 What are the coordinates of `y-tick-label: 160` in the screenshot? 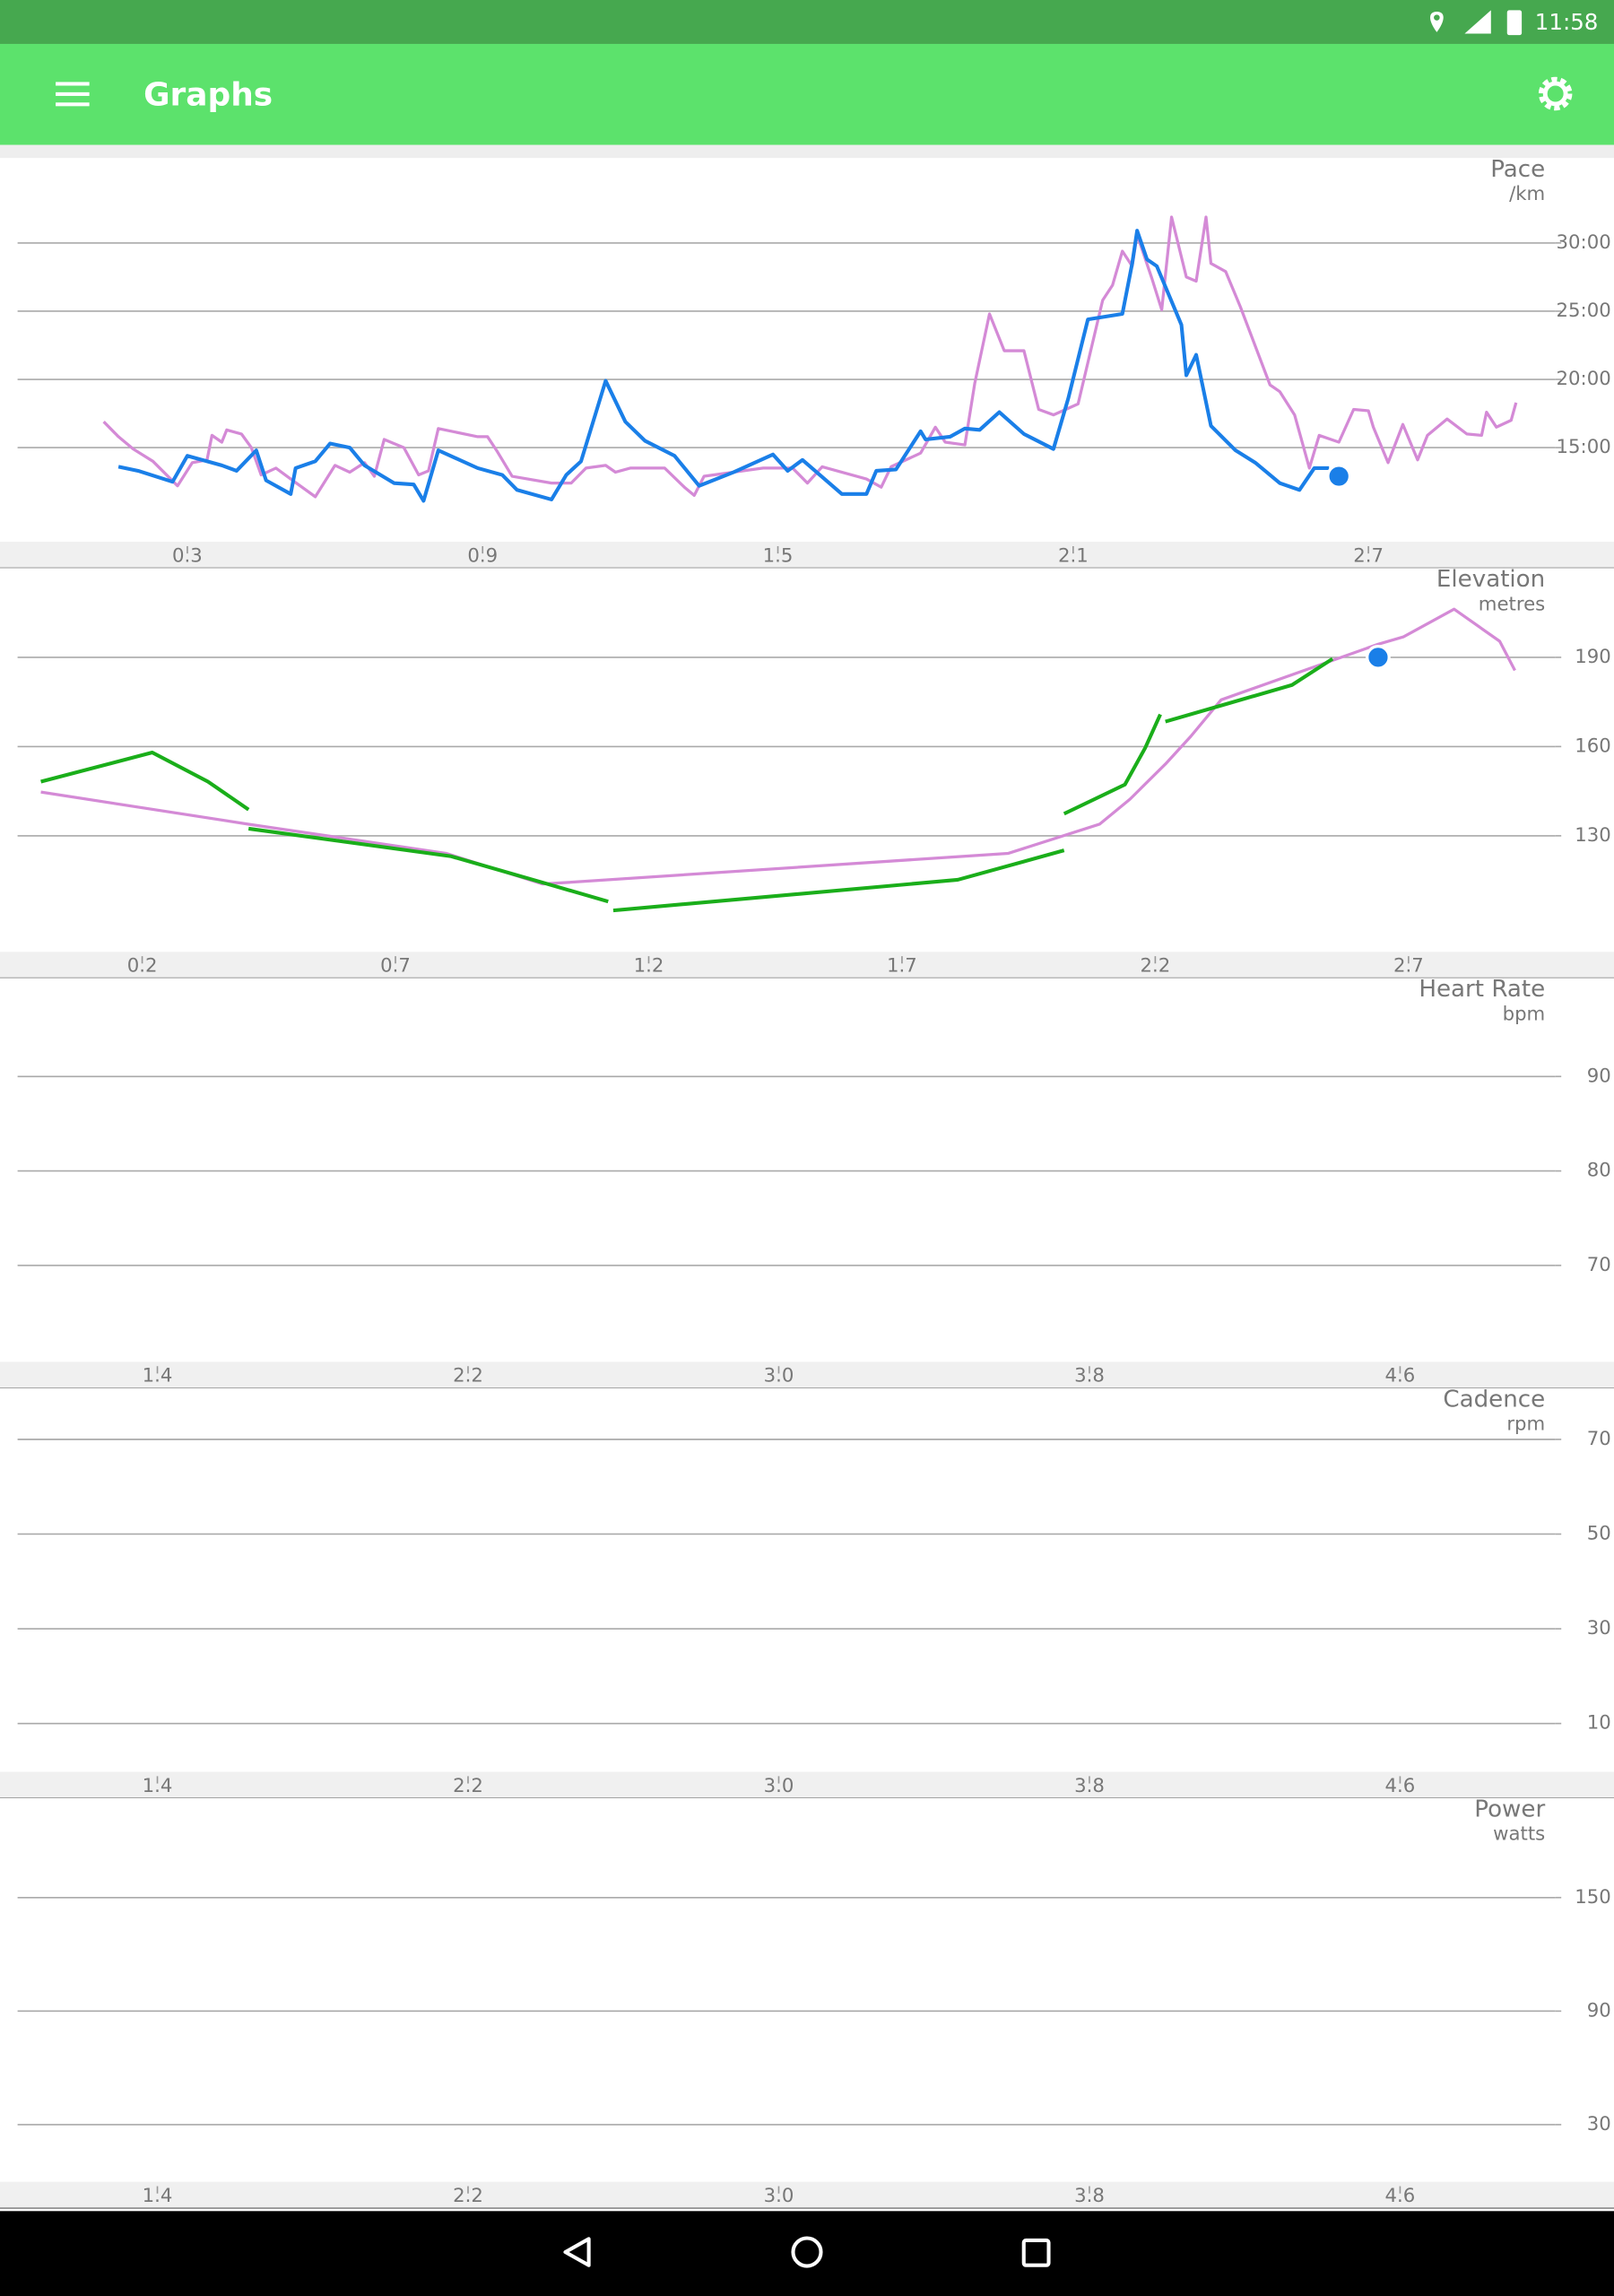 It's located at (1593, 746).